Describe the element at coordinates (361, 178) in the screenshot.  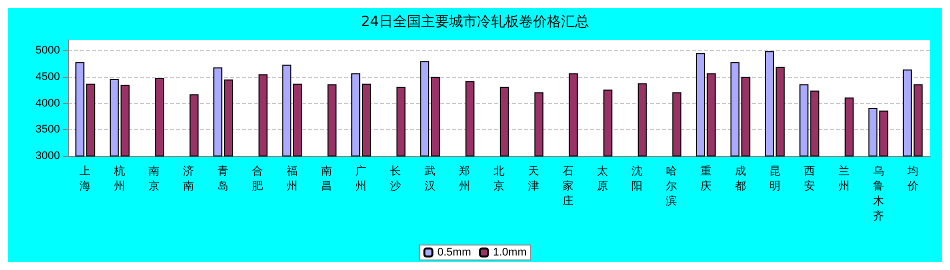
I see `x-tick-label: 广州` at that location.